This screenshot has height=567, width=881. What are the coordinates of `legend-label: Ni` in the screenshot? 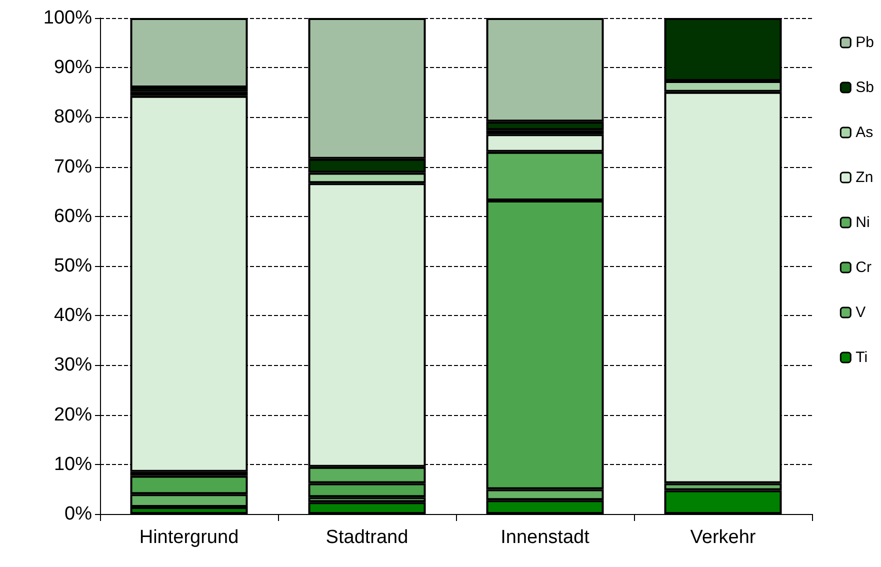 It's located at (863, 222).